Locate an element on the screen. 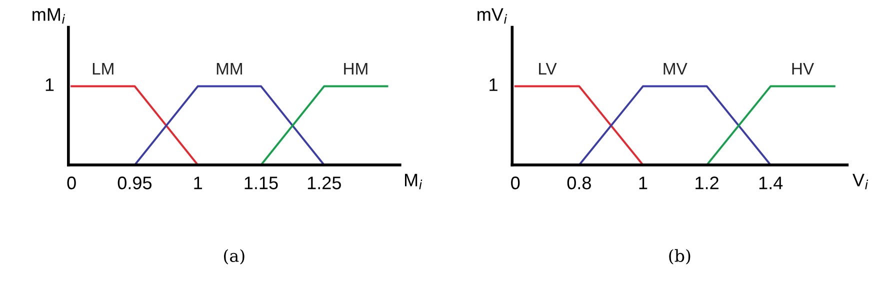 Image resolution: width=877 pixels, height=281 pixels. x-tick-label: 1.2 is located at coordinates (707, 183).